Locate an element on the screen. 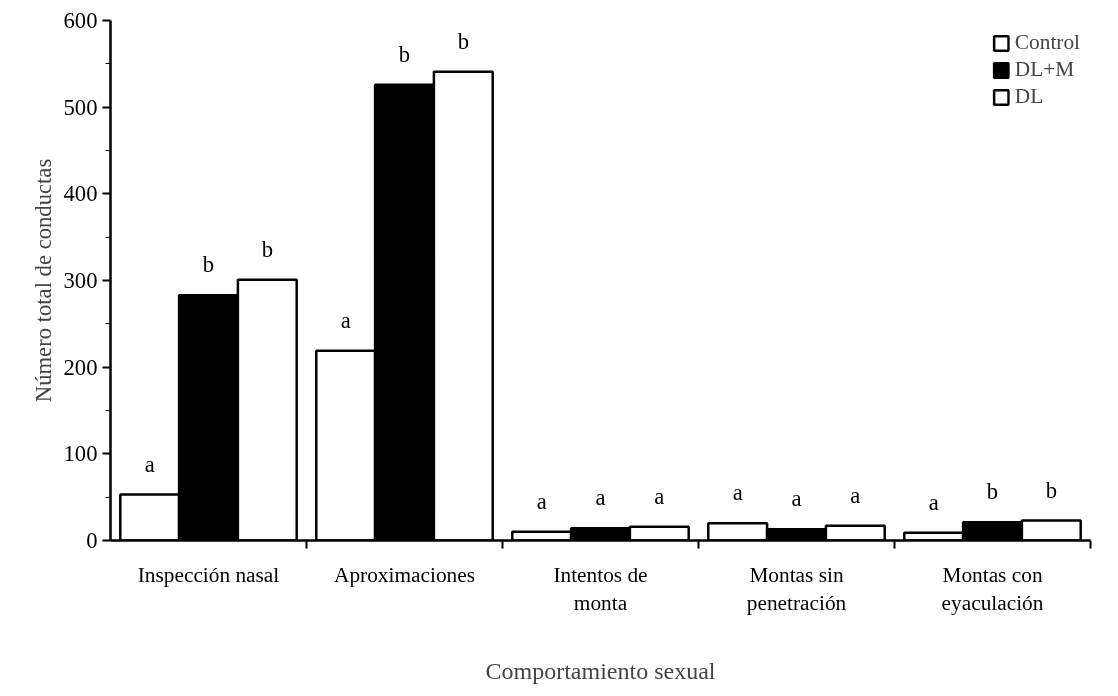 The image size is (1118, 696). legend-label: DL+M is located at coordinates (1044, 69).